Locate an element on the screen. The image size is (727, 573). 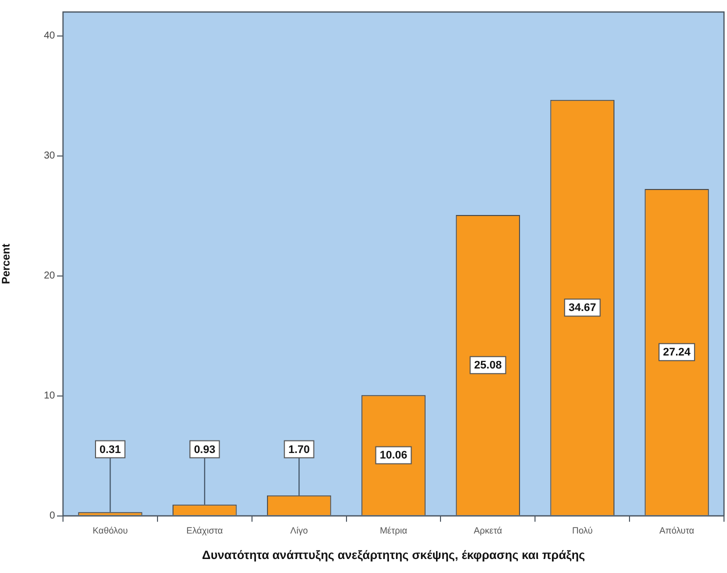
y-tick-label: 20 is located at coordinates (50, 276).